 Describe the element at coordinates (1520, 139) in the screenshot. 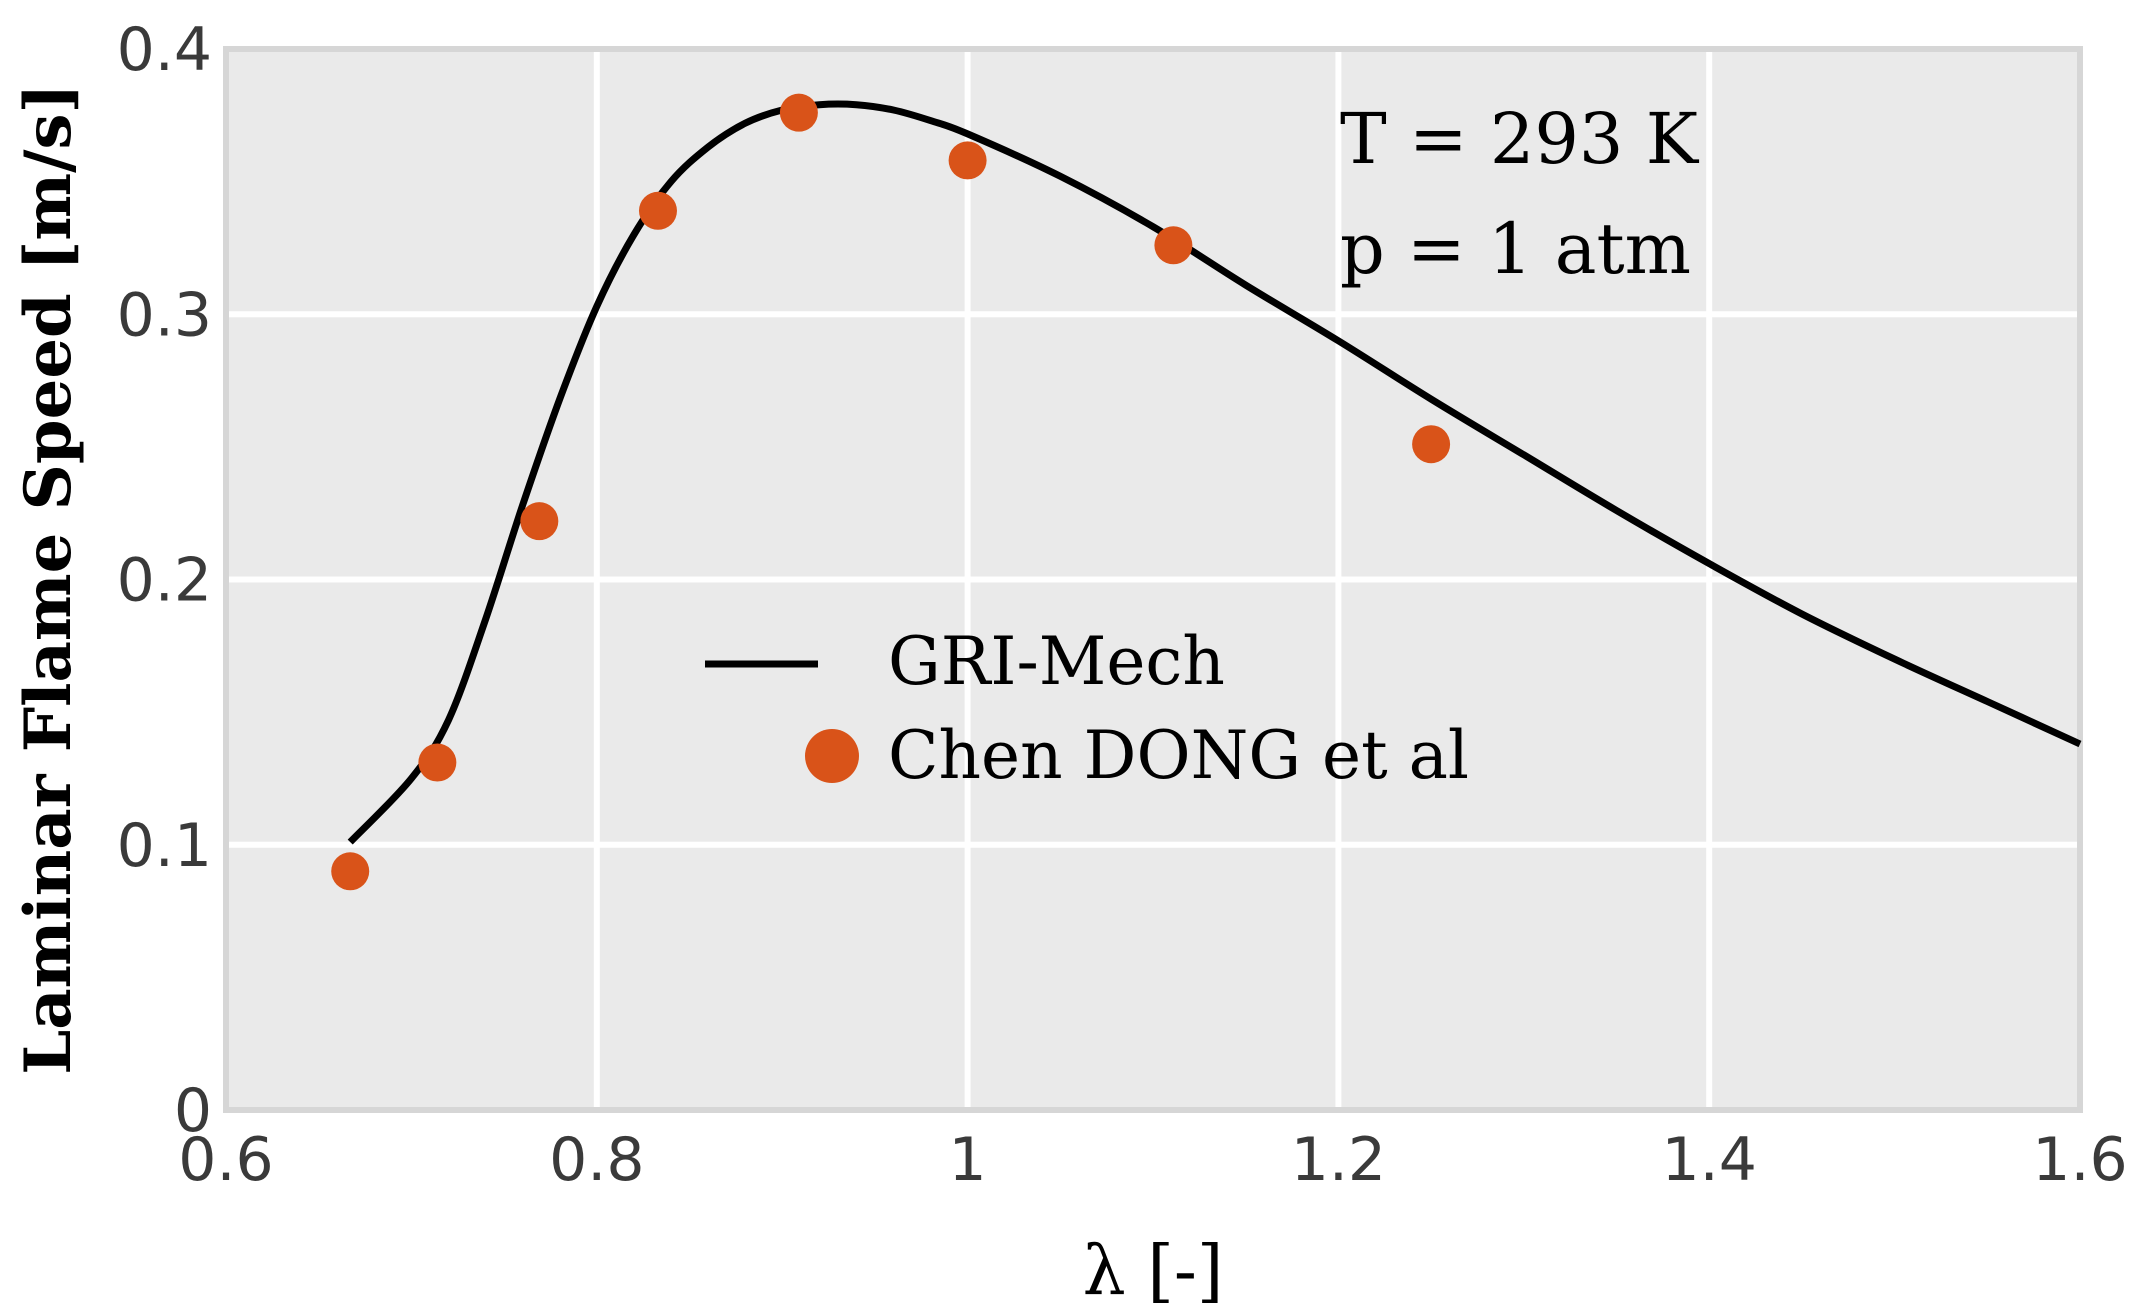

I see `annotation-temperature: T = 293 K` at that location.